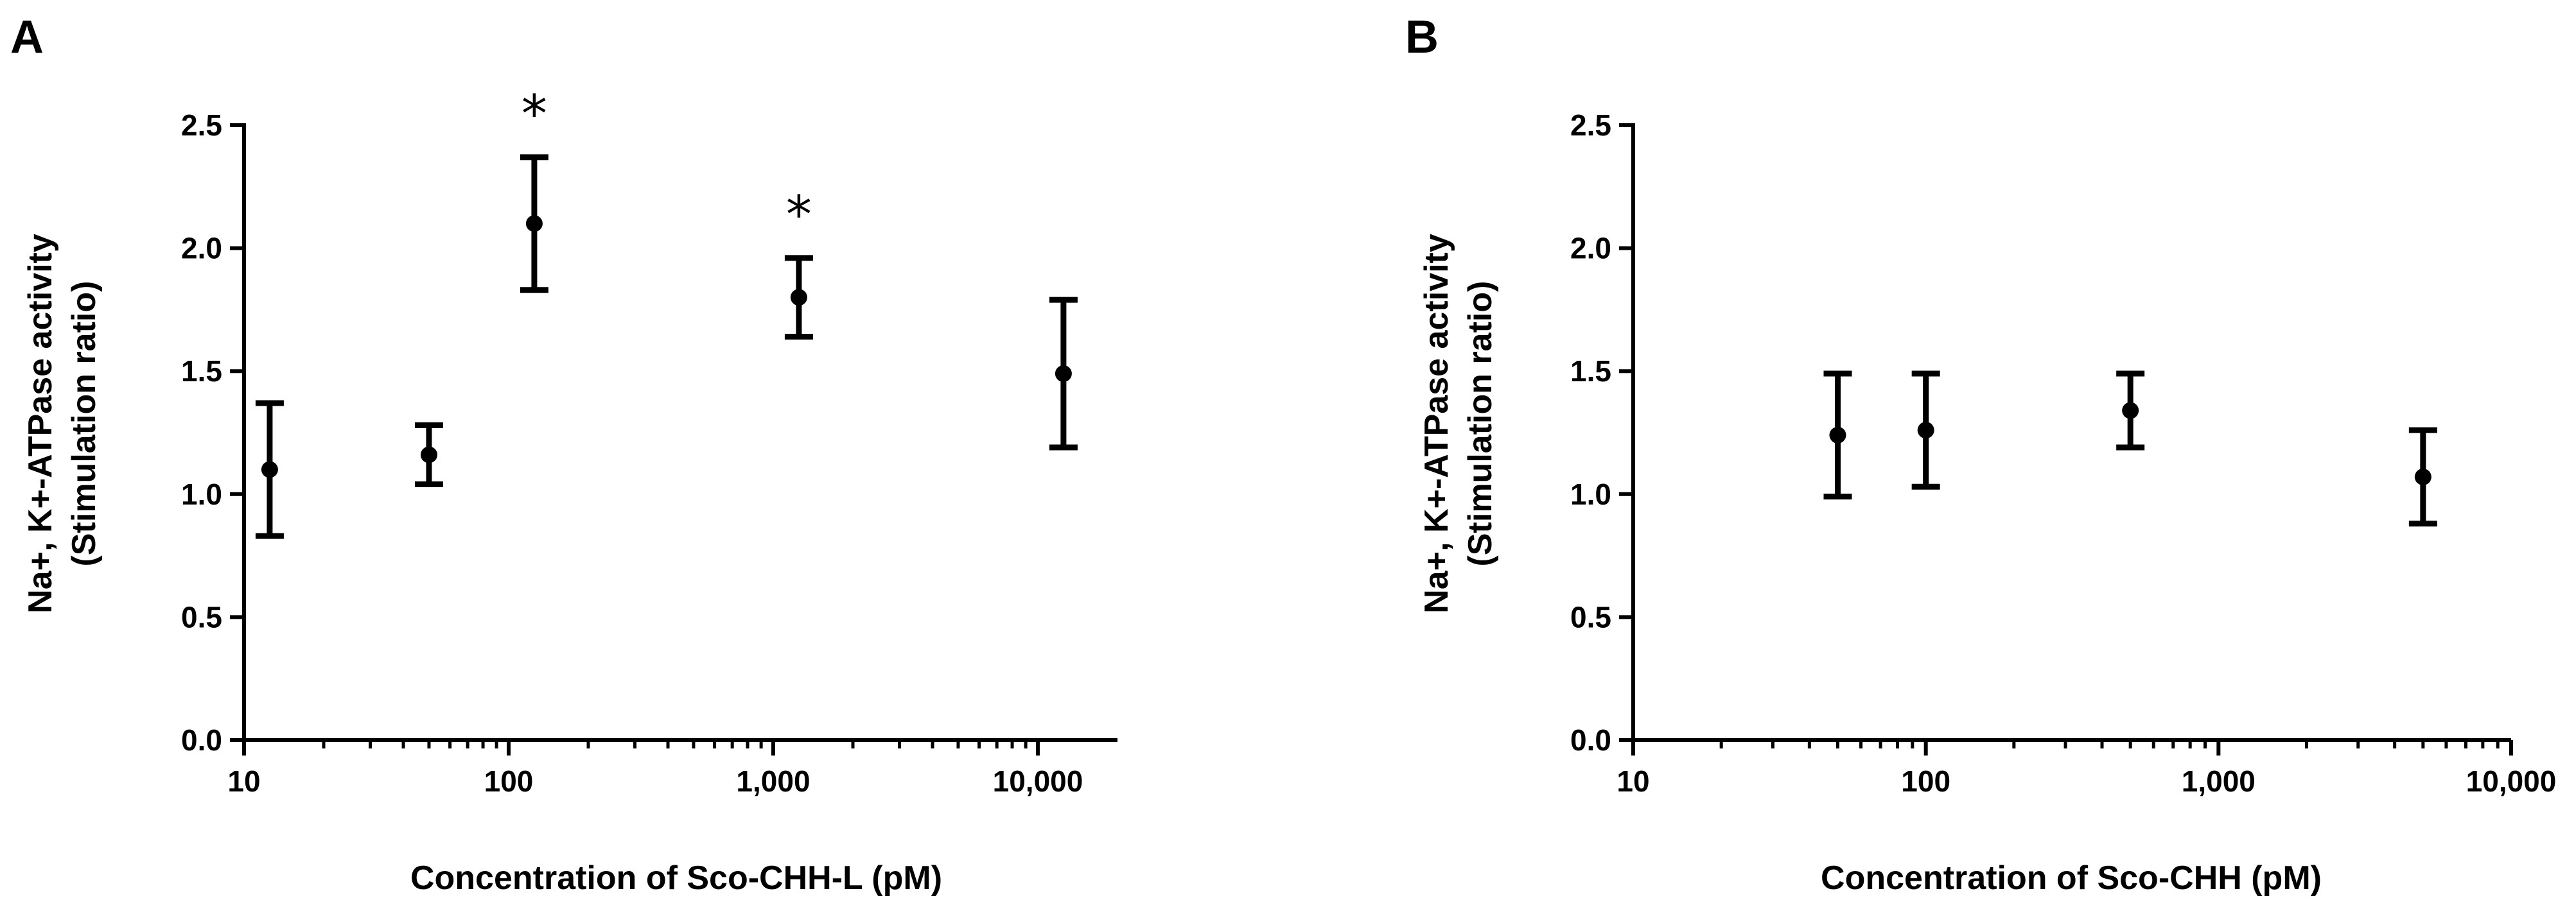  Describe the element at coordinates (202, 248) in the screenshot. I see `panel-a-y-tick-label: 2.0` at that location.